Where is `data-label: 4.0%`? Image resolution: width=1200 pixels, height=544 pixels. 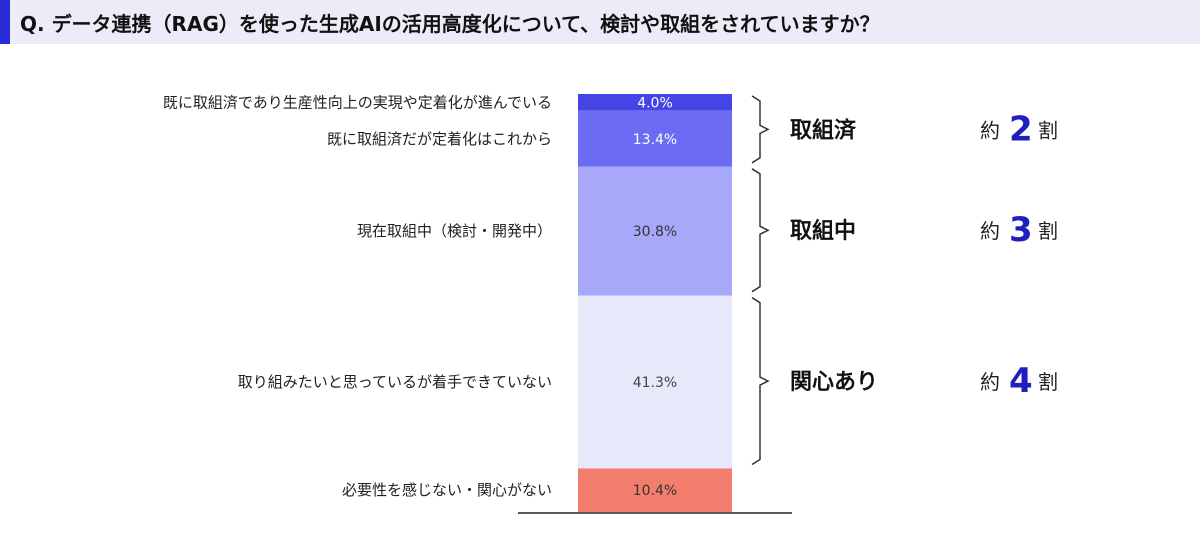
data-label: 4.0% is located at coordinates (655, 103).